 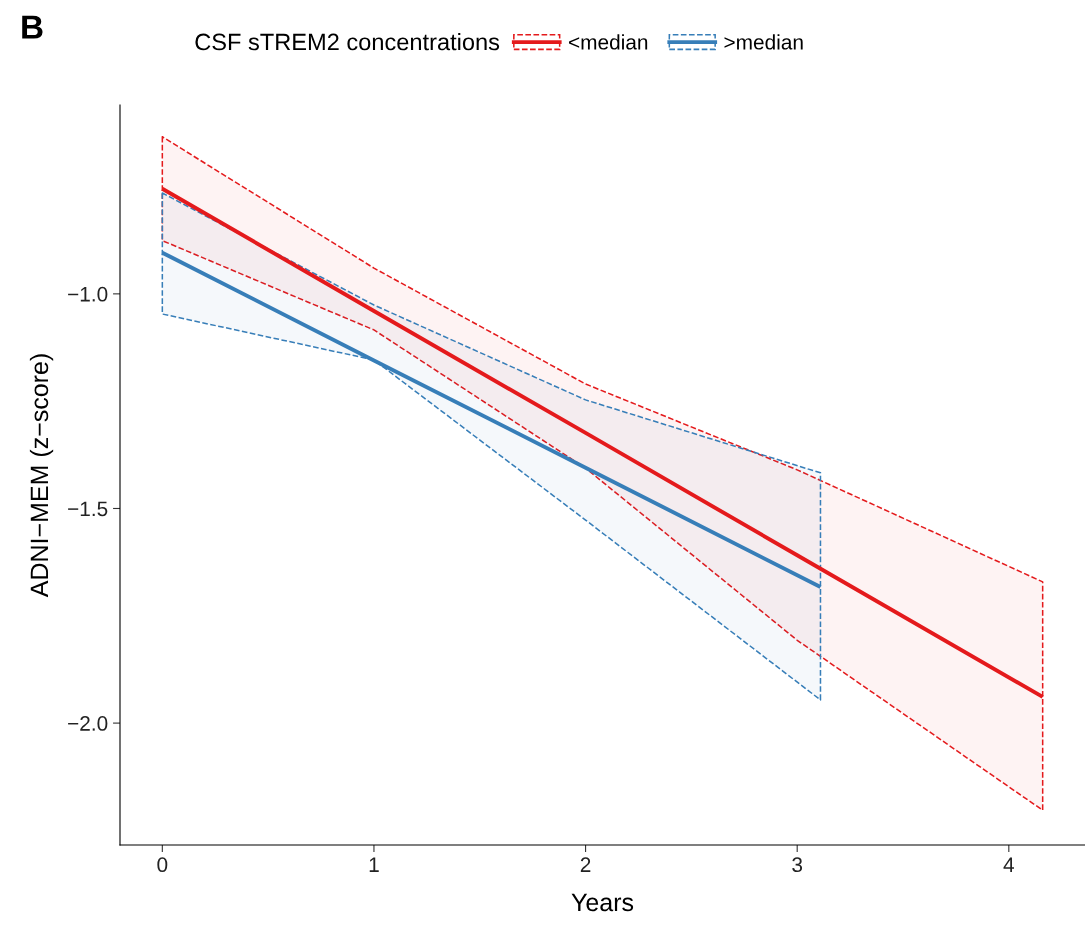 I want to click on x-tick-label: 3, so click(x=797, y=865).